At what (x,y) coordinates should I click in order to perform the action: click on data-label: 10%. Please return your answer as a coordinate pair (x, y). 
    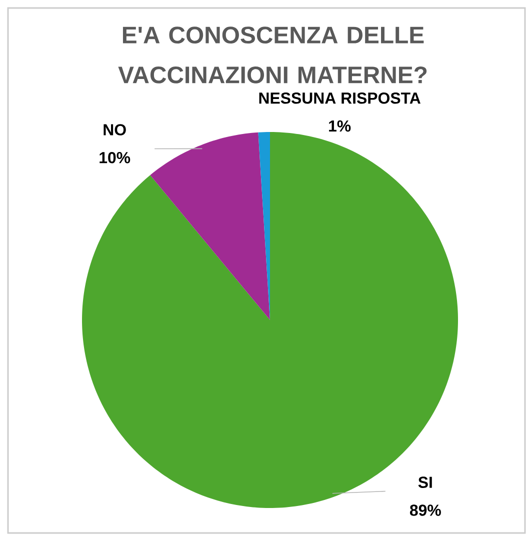
    Looking at the image, I should click on (115, 158).